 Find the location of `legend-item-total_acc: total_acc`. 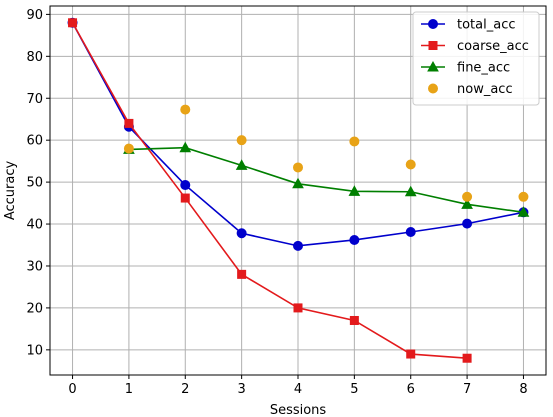

legend-item-total_acc: total_acc is located at coordinates (468, 25).